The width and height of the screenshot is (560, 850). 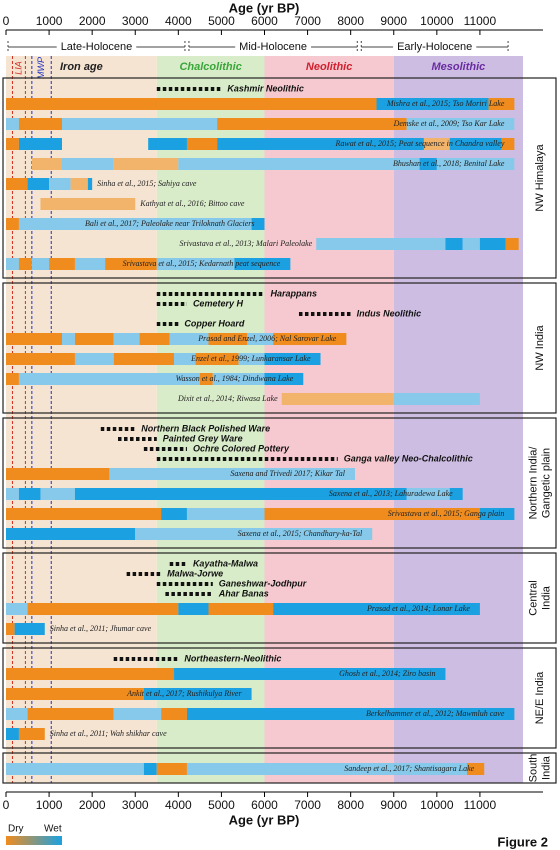 I want to click on event-label: MWP, so click(x=41, y=68).